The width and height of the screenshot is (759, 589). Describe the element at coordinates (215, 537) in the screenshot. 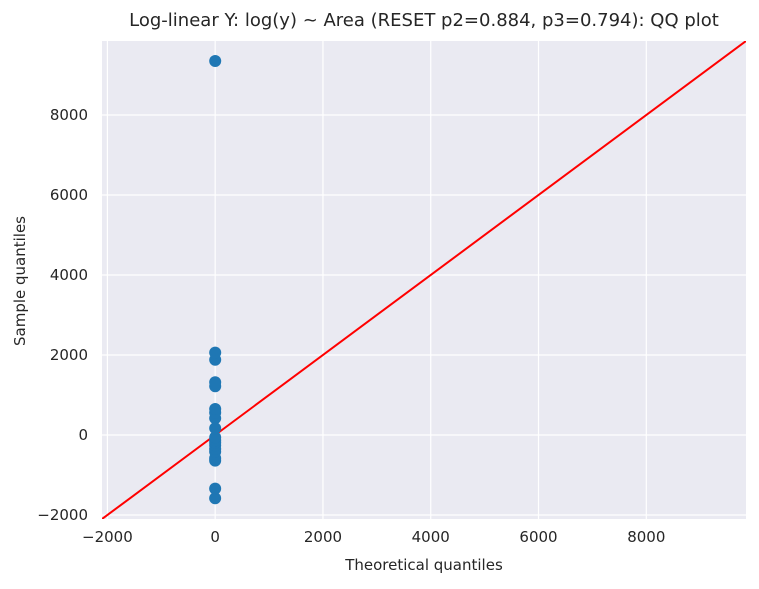

I see `x-tick-label: 0` at that location.